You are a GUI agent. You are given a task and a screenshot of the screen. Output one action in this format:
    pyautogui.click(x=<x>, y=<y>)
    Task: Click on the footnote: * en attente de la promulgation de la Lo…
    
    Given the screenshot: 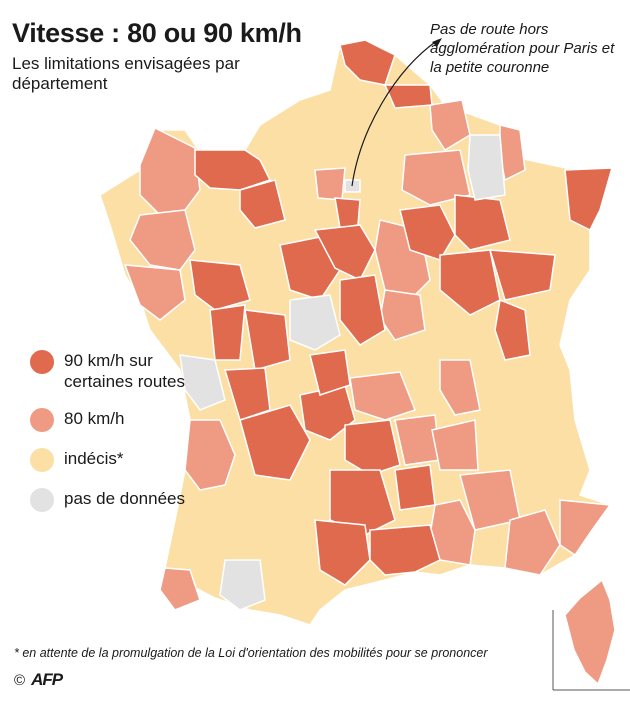 What is the action you would take?
    pyautogui.click(x=251, y=653)
    